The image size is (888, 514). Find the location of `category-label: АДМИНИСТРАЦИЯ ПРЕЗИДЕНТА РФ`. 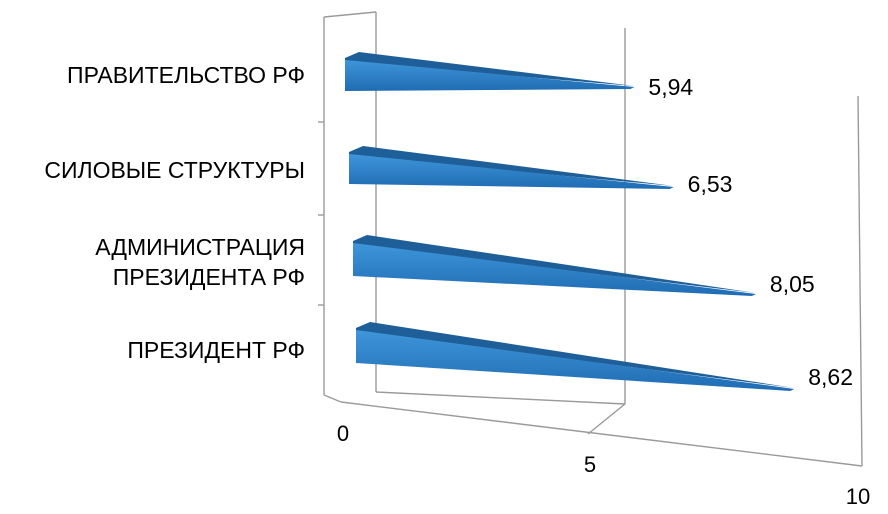

category-label: АДМИНИСТРАЦИЯ ПРЕЗИДЕНТА РФ is located at coordinates (200, 262).